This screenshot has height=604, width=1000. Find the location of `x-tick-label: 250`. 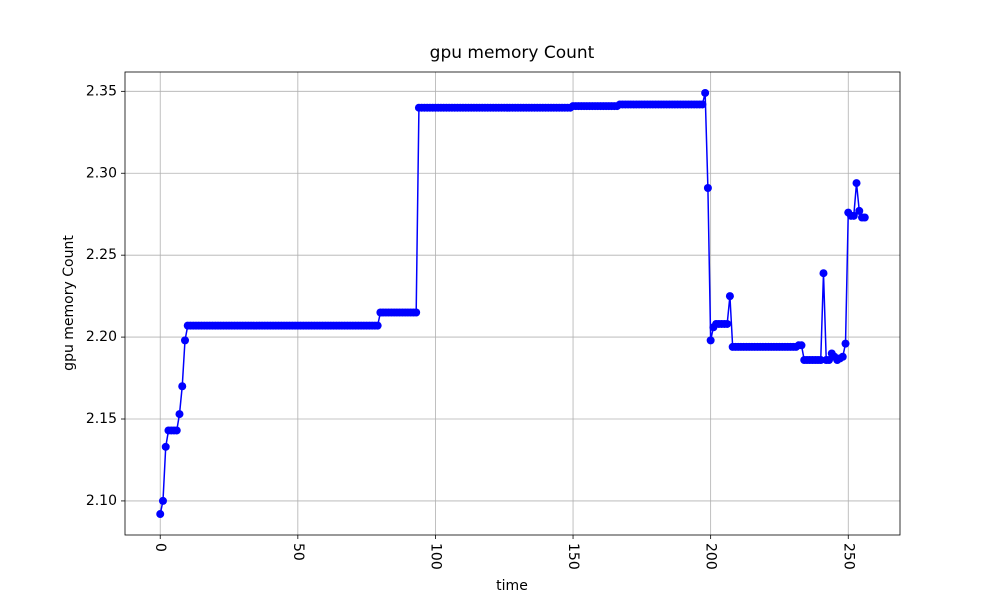

x-tick-label: 250 is located at coordinates (848, 556).